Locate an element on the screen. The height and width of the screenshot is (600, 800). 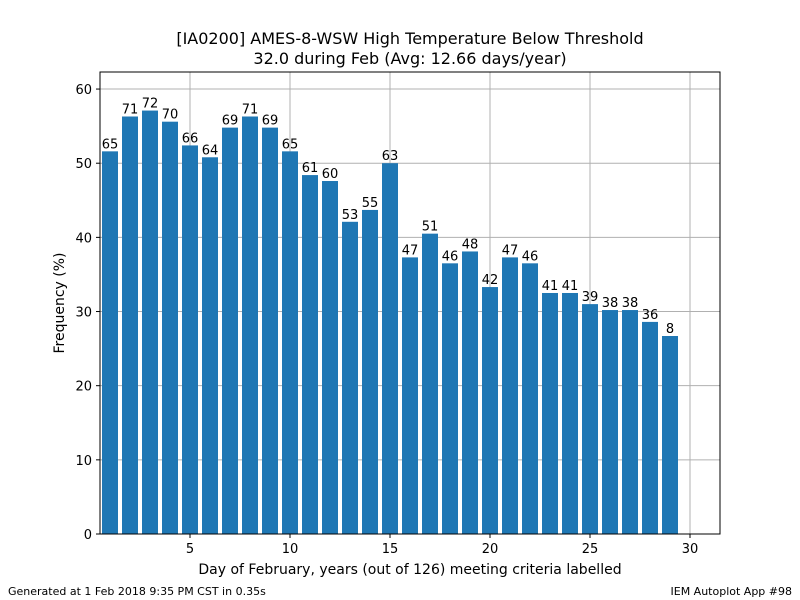
y-tick-label: 0 is located at coordinates (88, 535).